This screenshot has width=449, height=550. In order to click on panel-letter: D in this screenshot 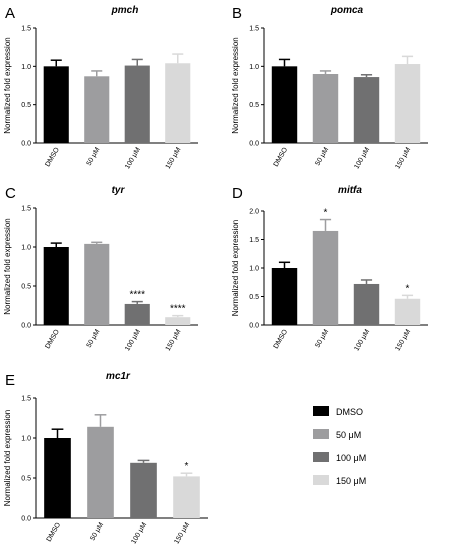, I will do `click(237, 193)`.